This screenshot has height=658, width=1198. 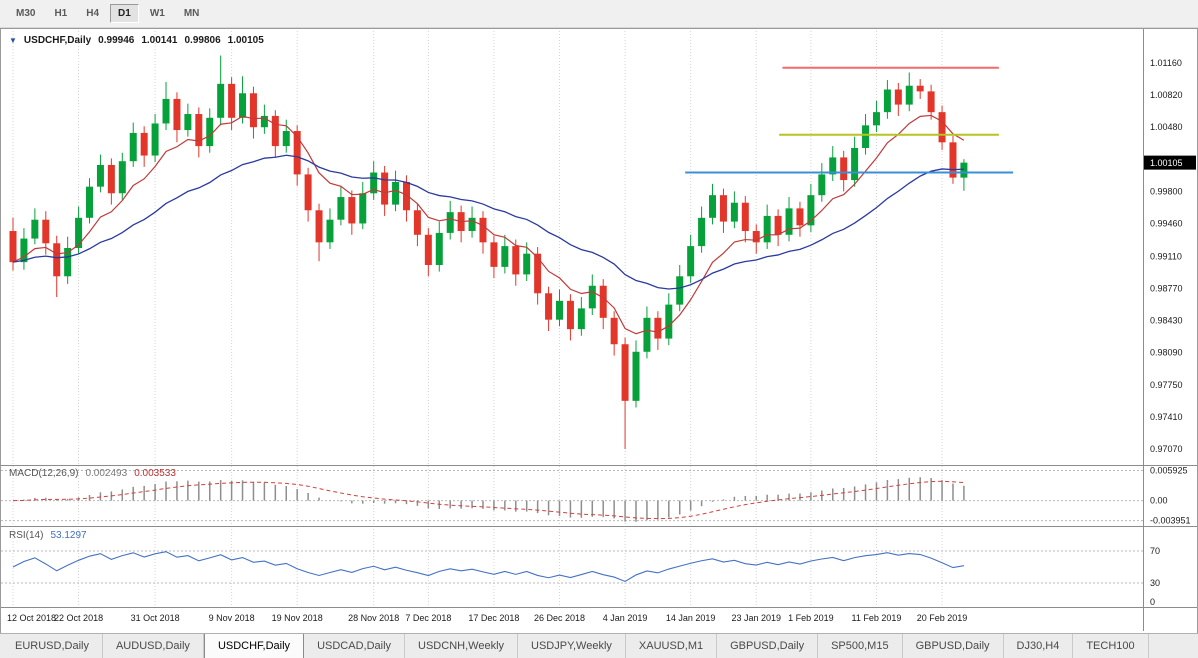 What do you see at coordinates (488, 500) in the screenshot?
I see `macd-signal-line` at bounding box center [488, 500].